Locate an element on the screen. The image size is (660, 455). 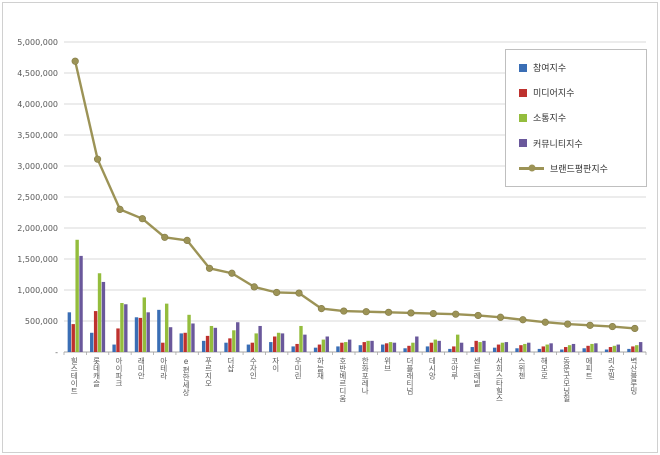
svg-text: 1,500,000 is located at coordinates (37, 259).